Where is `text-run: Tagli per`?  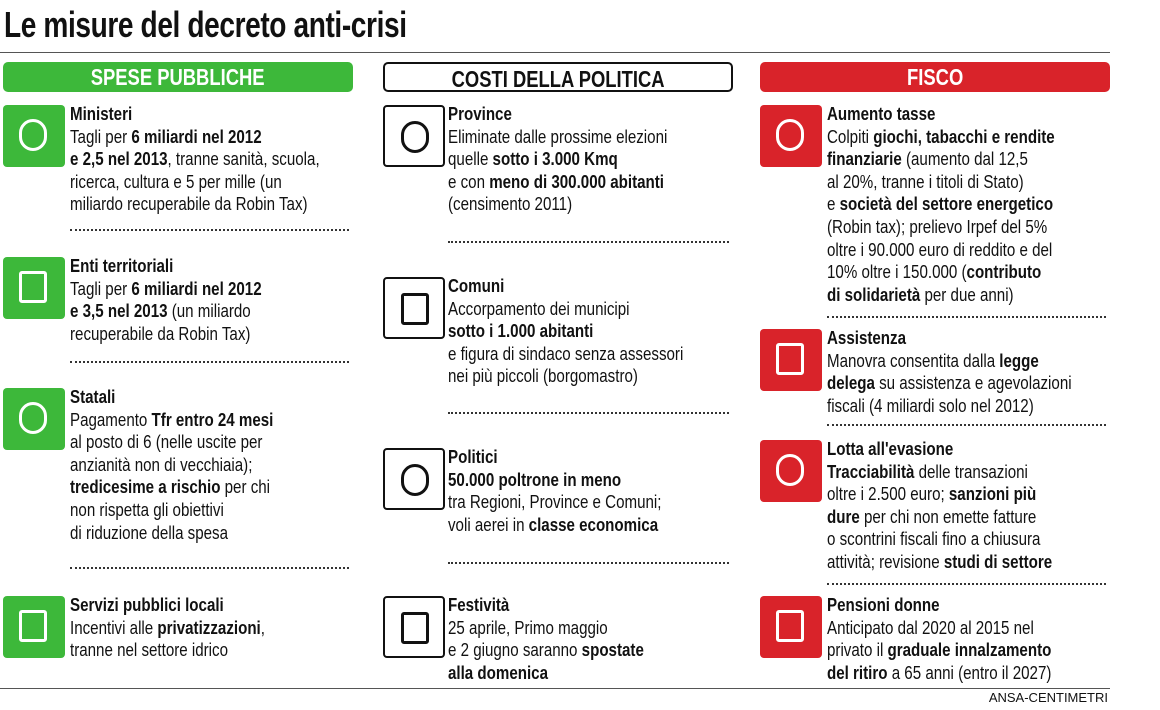
text-run: Tagli per is located at coordinates (101, 136).